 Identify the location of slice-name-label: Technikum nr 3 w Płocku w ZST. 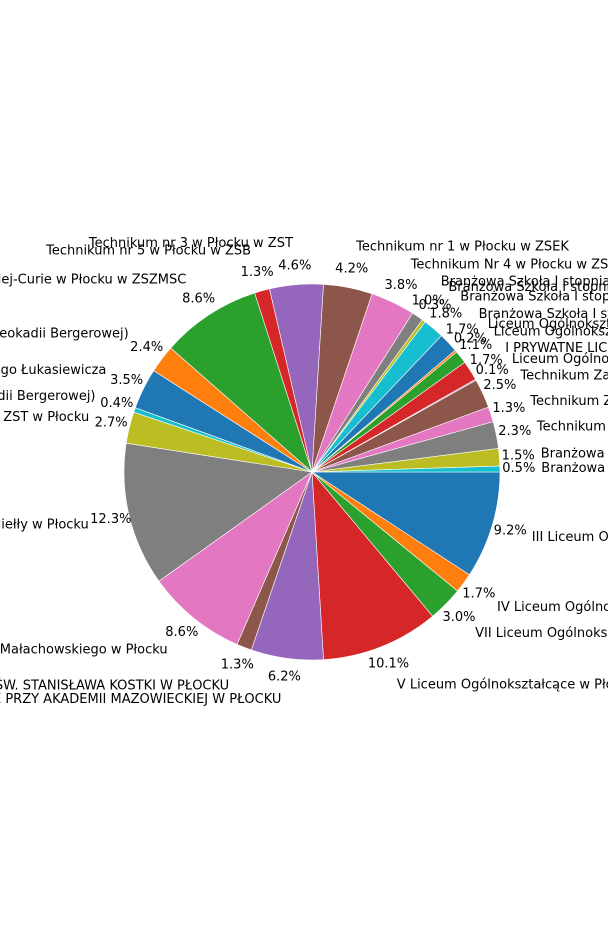
(190, 243).